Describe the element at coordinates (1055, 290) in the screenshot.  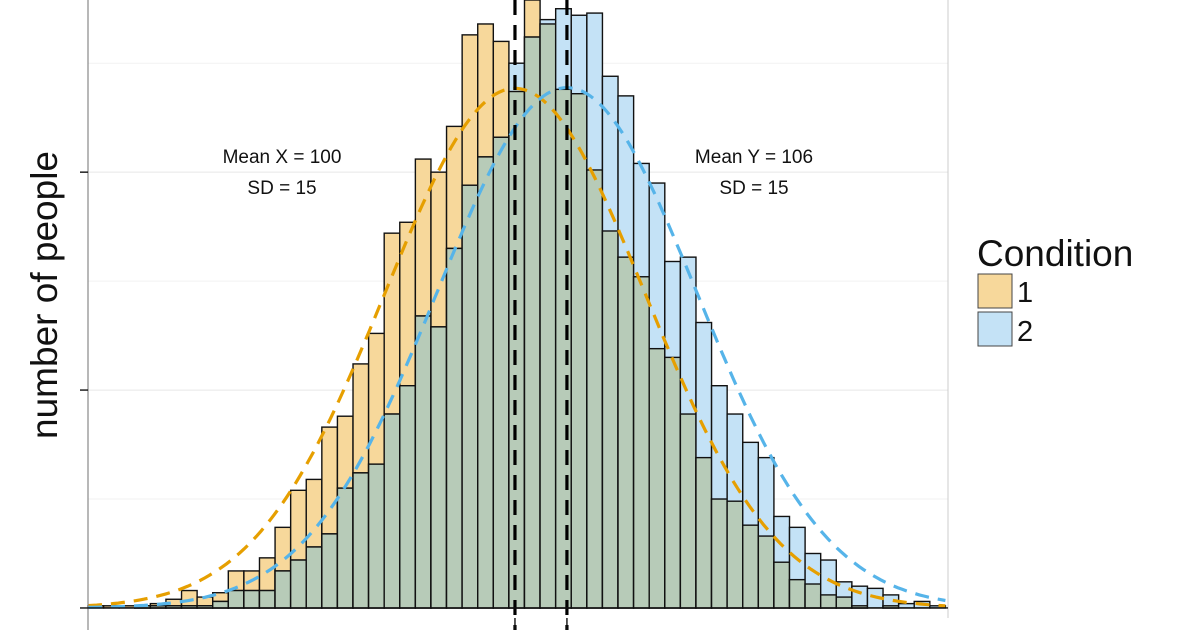
I see `legend: Condition 1 2` at that location.